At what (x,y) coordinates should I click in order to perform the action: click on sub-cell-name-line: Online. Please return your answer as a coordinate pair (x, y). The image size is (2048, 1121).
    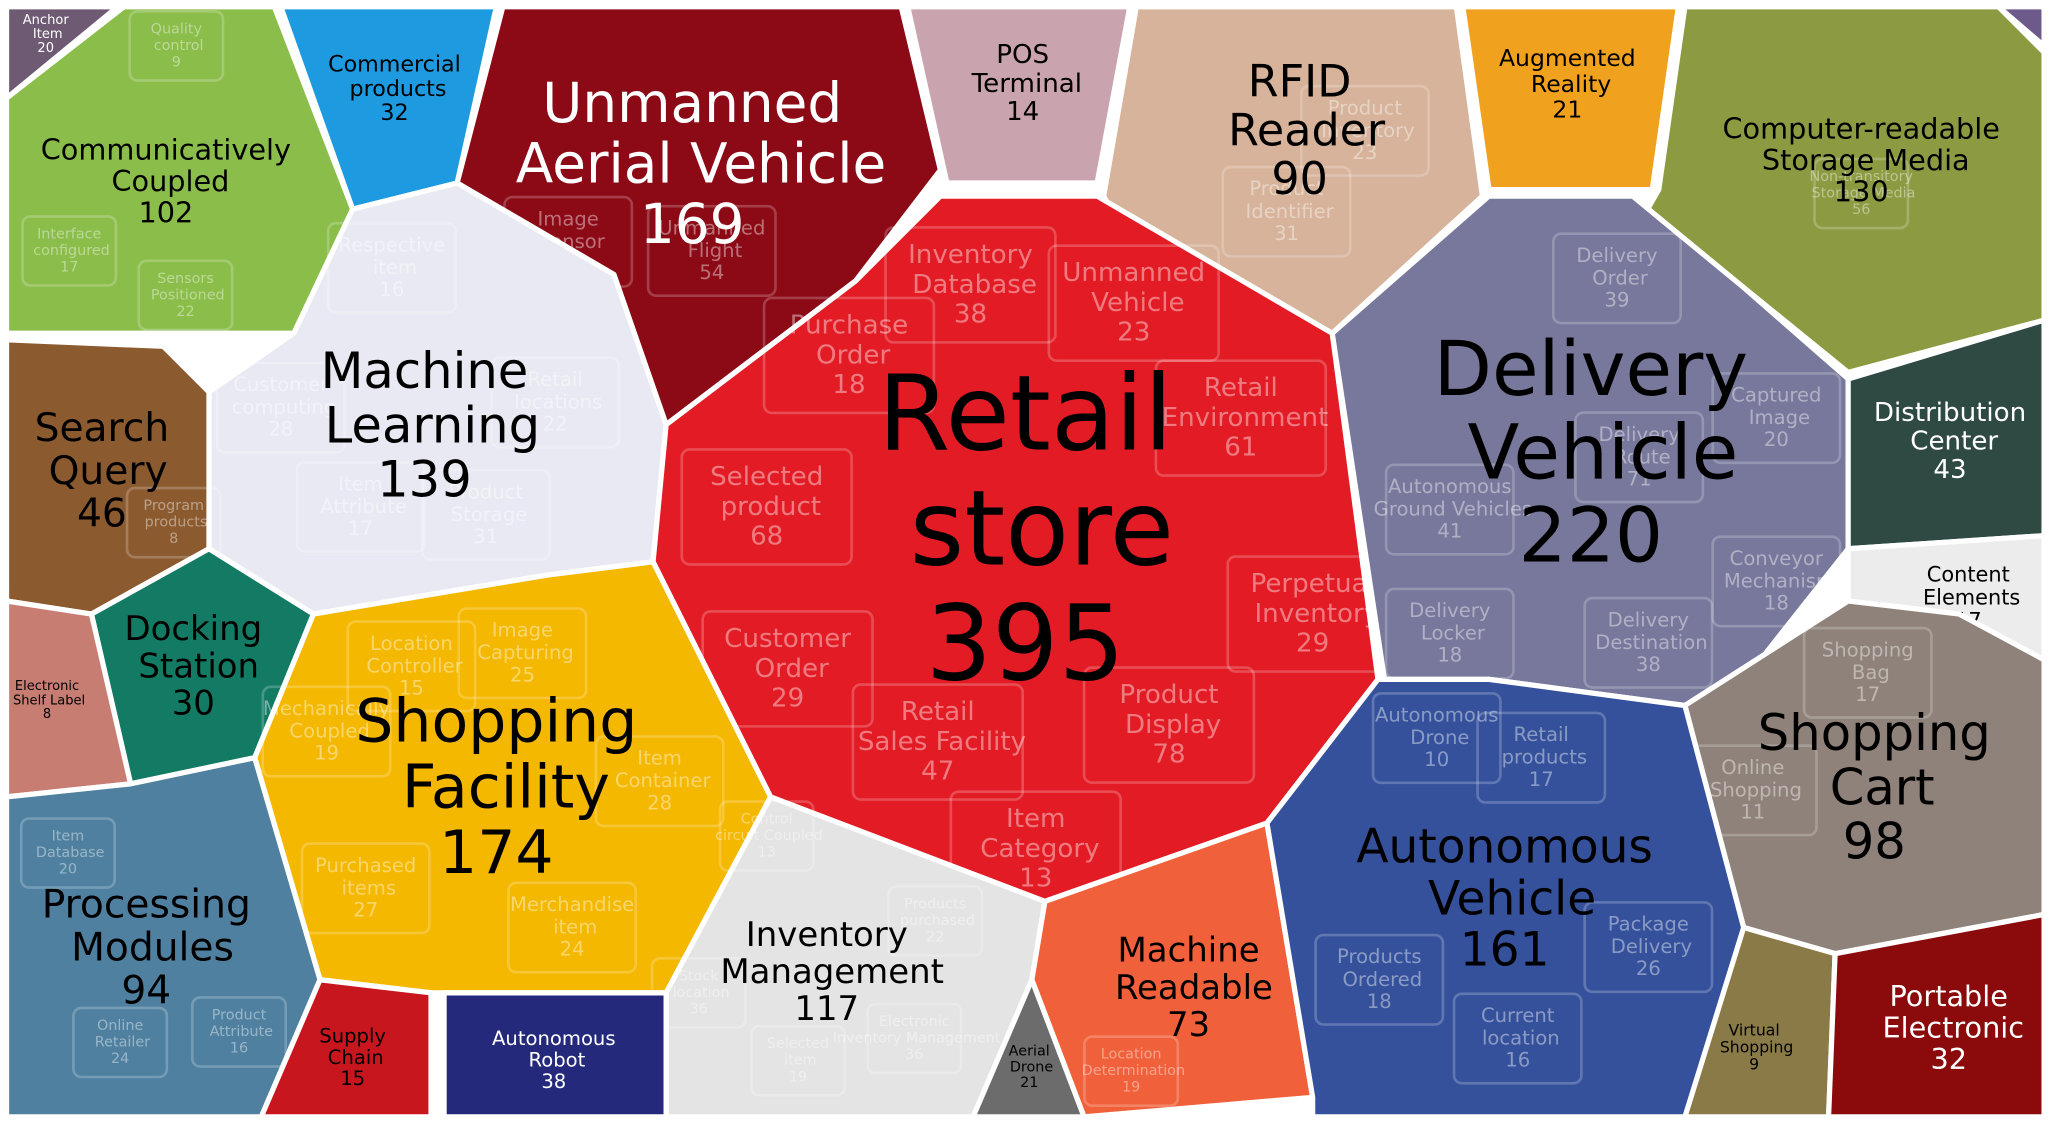
    Looking at the image, I should click on (120, 1026).